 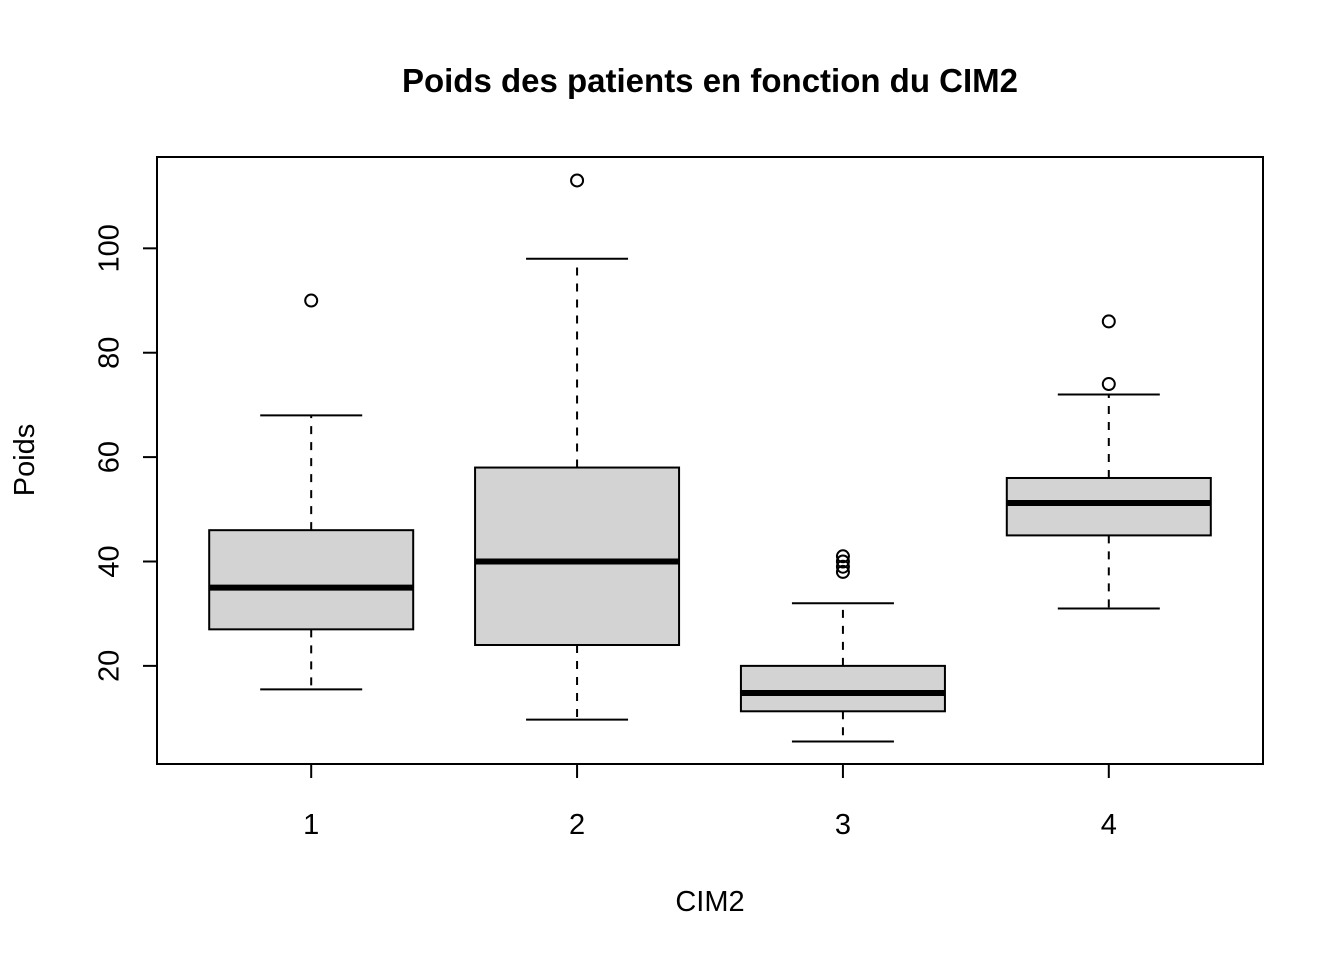 What do you see at coordinates (110, 666) in the screenshot?
I see `y-tick-label: 20` at bounding box center [110, 666].